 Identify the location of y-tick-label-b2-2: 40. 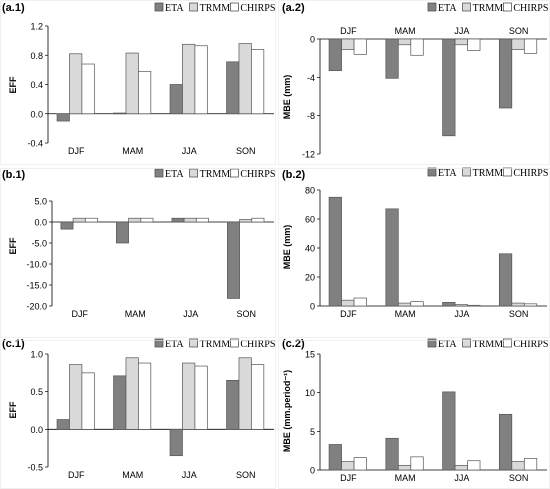
(310, 249).